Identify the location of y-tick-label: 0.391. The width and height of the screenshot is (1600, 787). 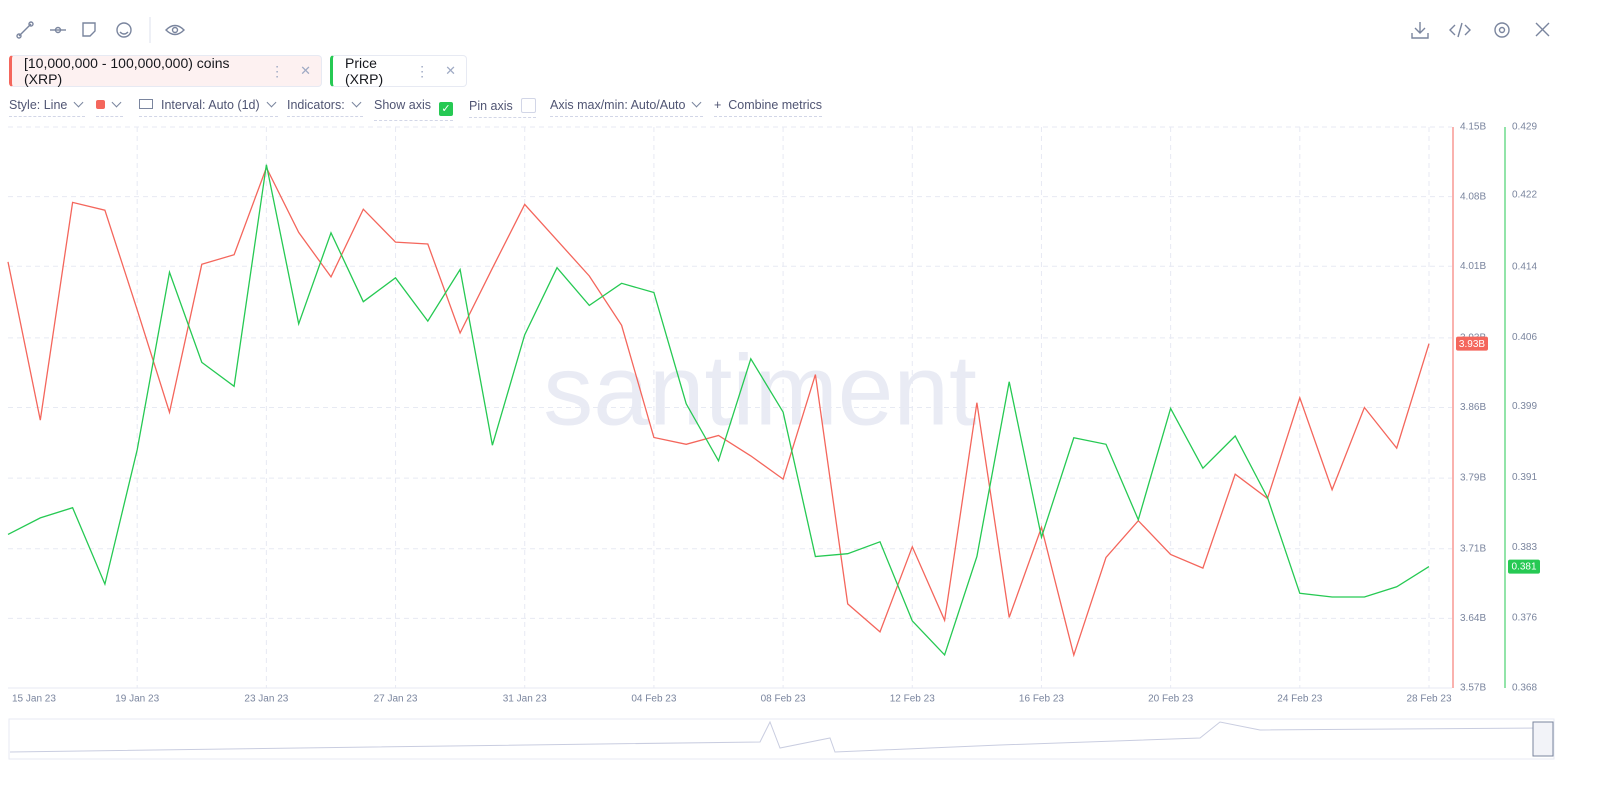
(1524, 477).